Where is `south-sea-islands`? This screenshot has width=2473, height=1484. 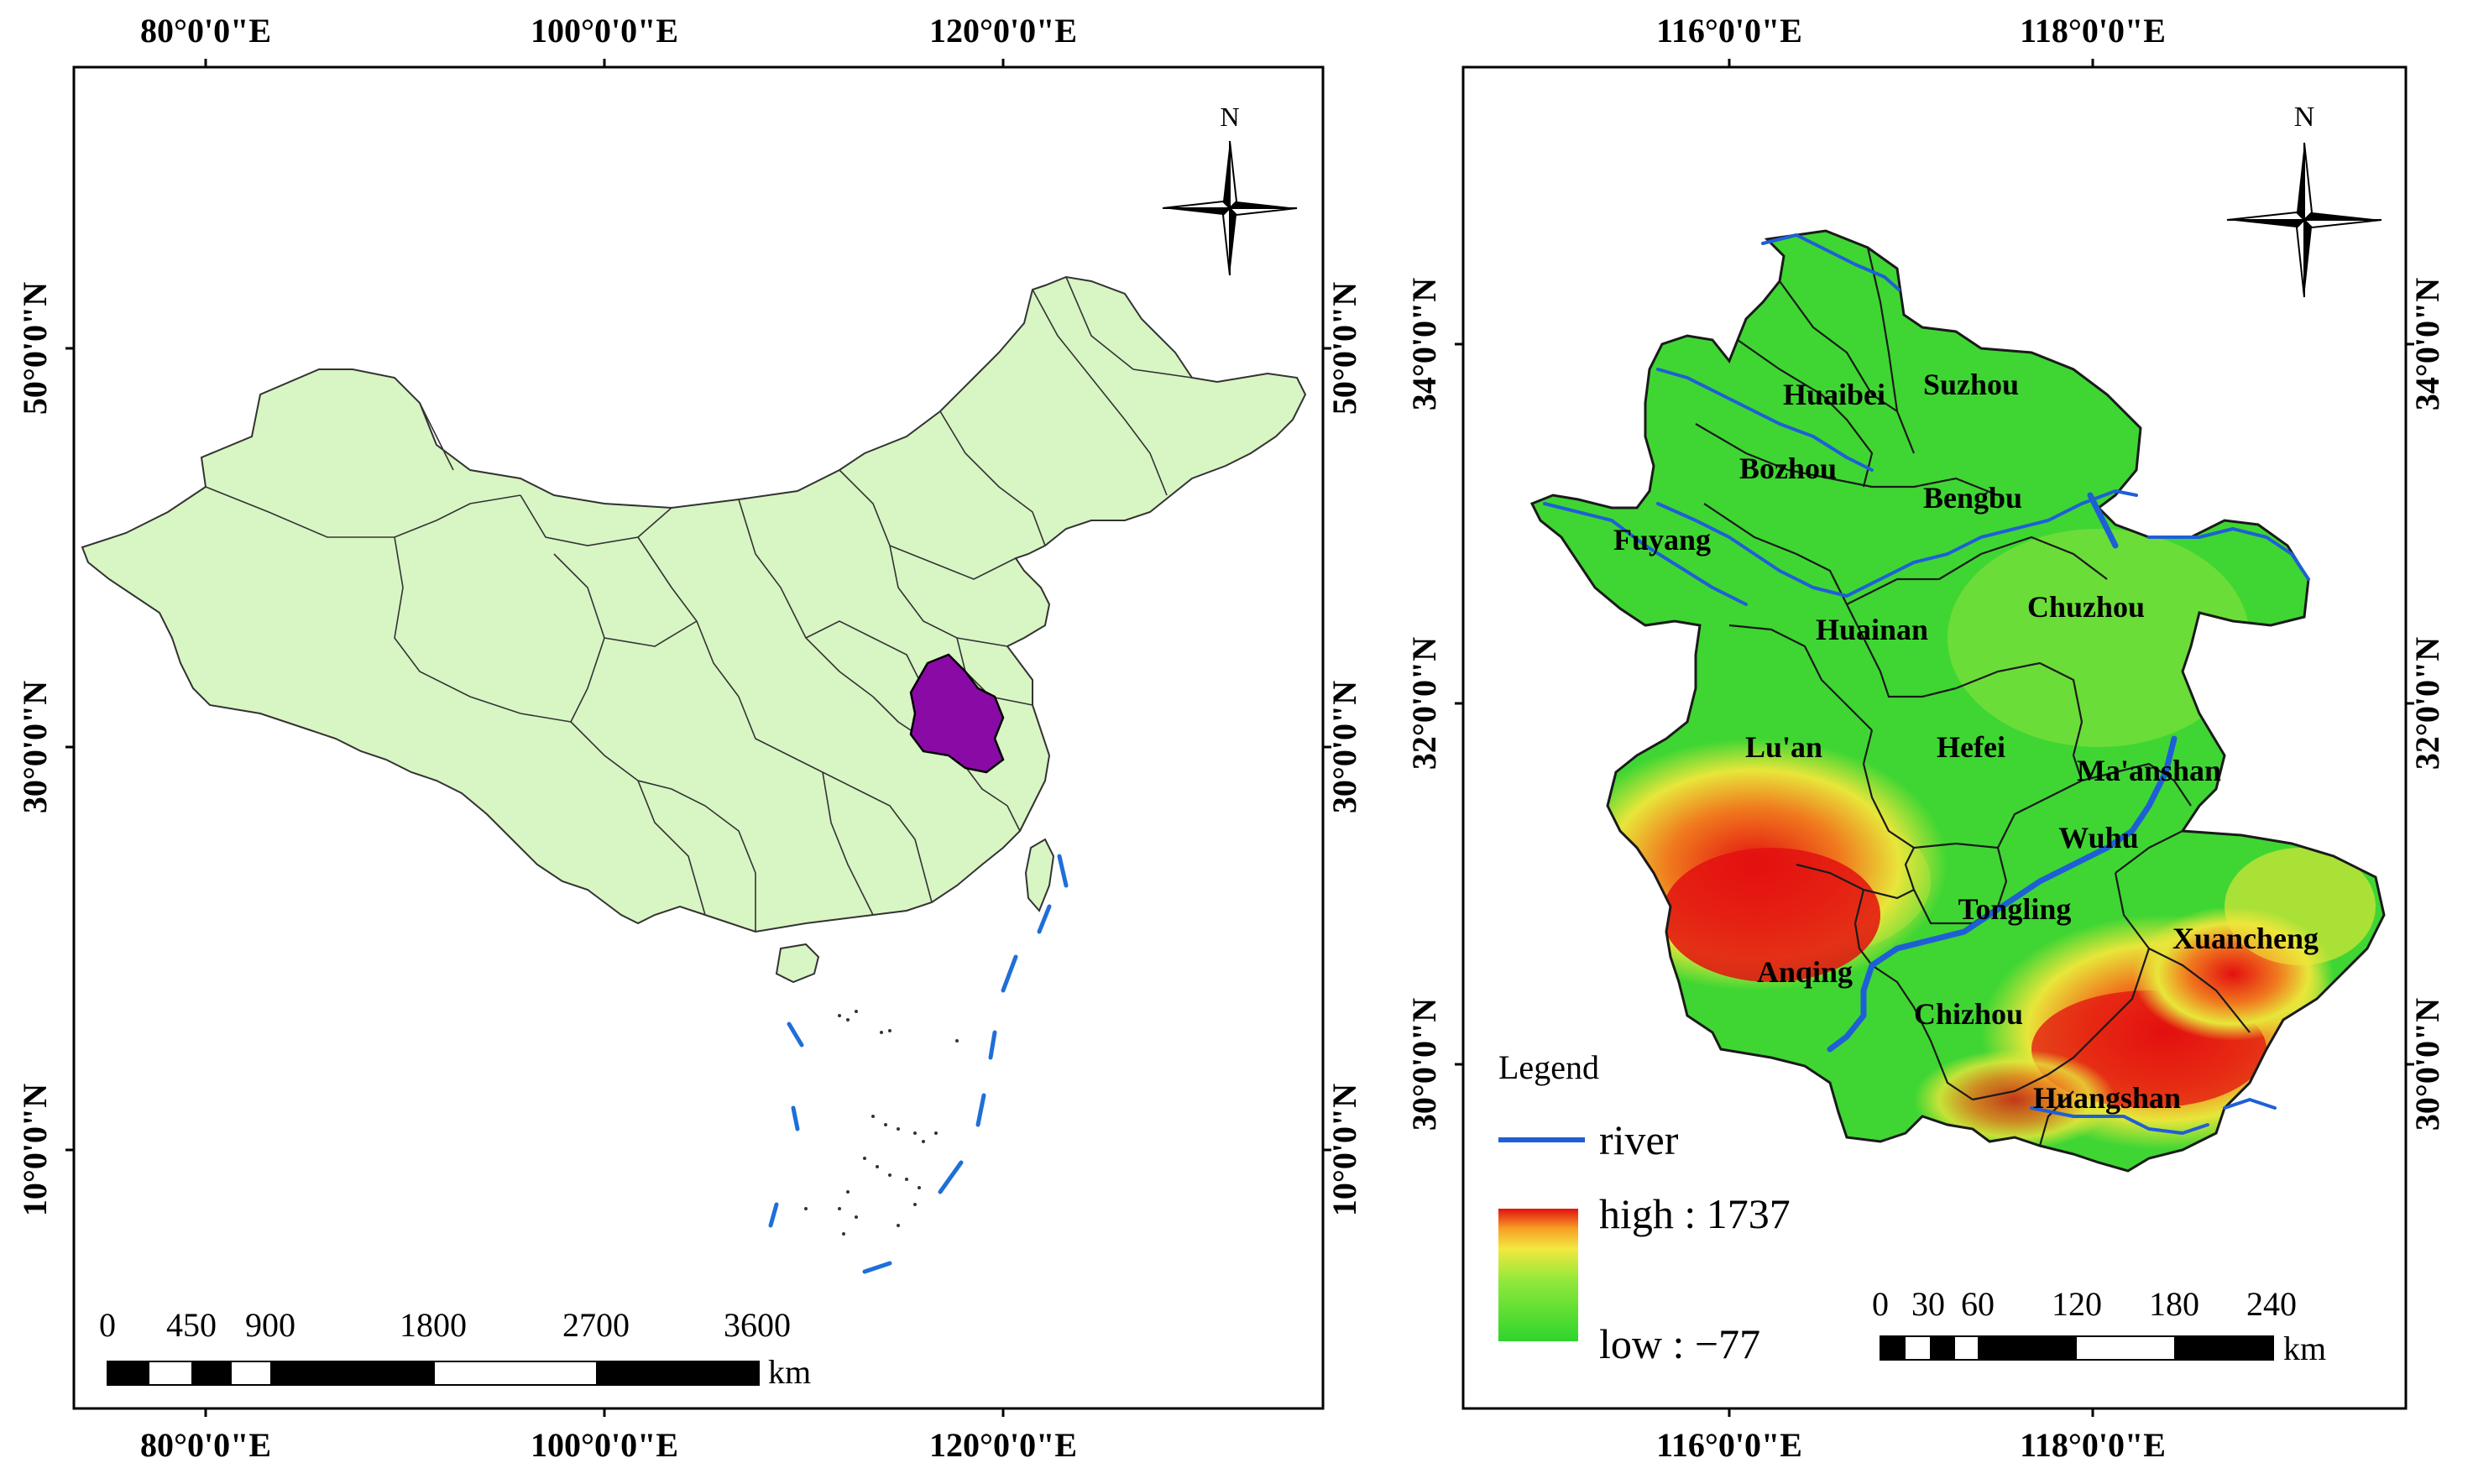 south-sea-islands is located at coordinates (881, 1123).